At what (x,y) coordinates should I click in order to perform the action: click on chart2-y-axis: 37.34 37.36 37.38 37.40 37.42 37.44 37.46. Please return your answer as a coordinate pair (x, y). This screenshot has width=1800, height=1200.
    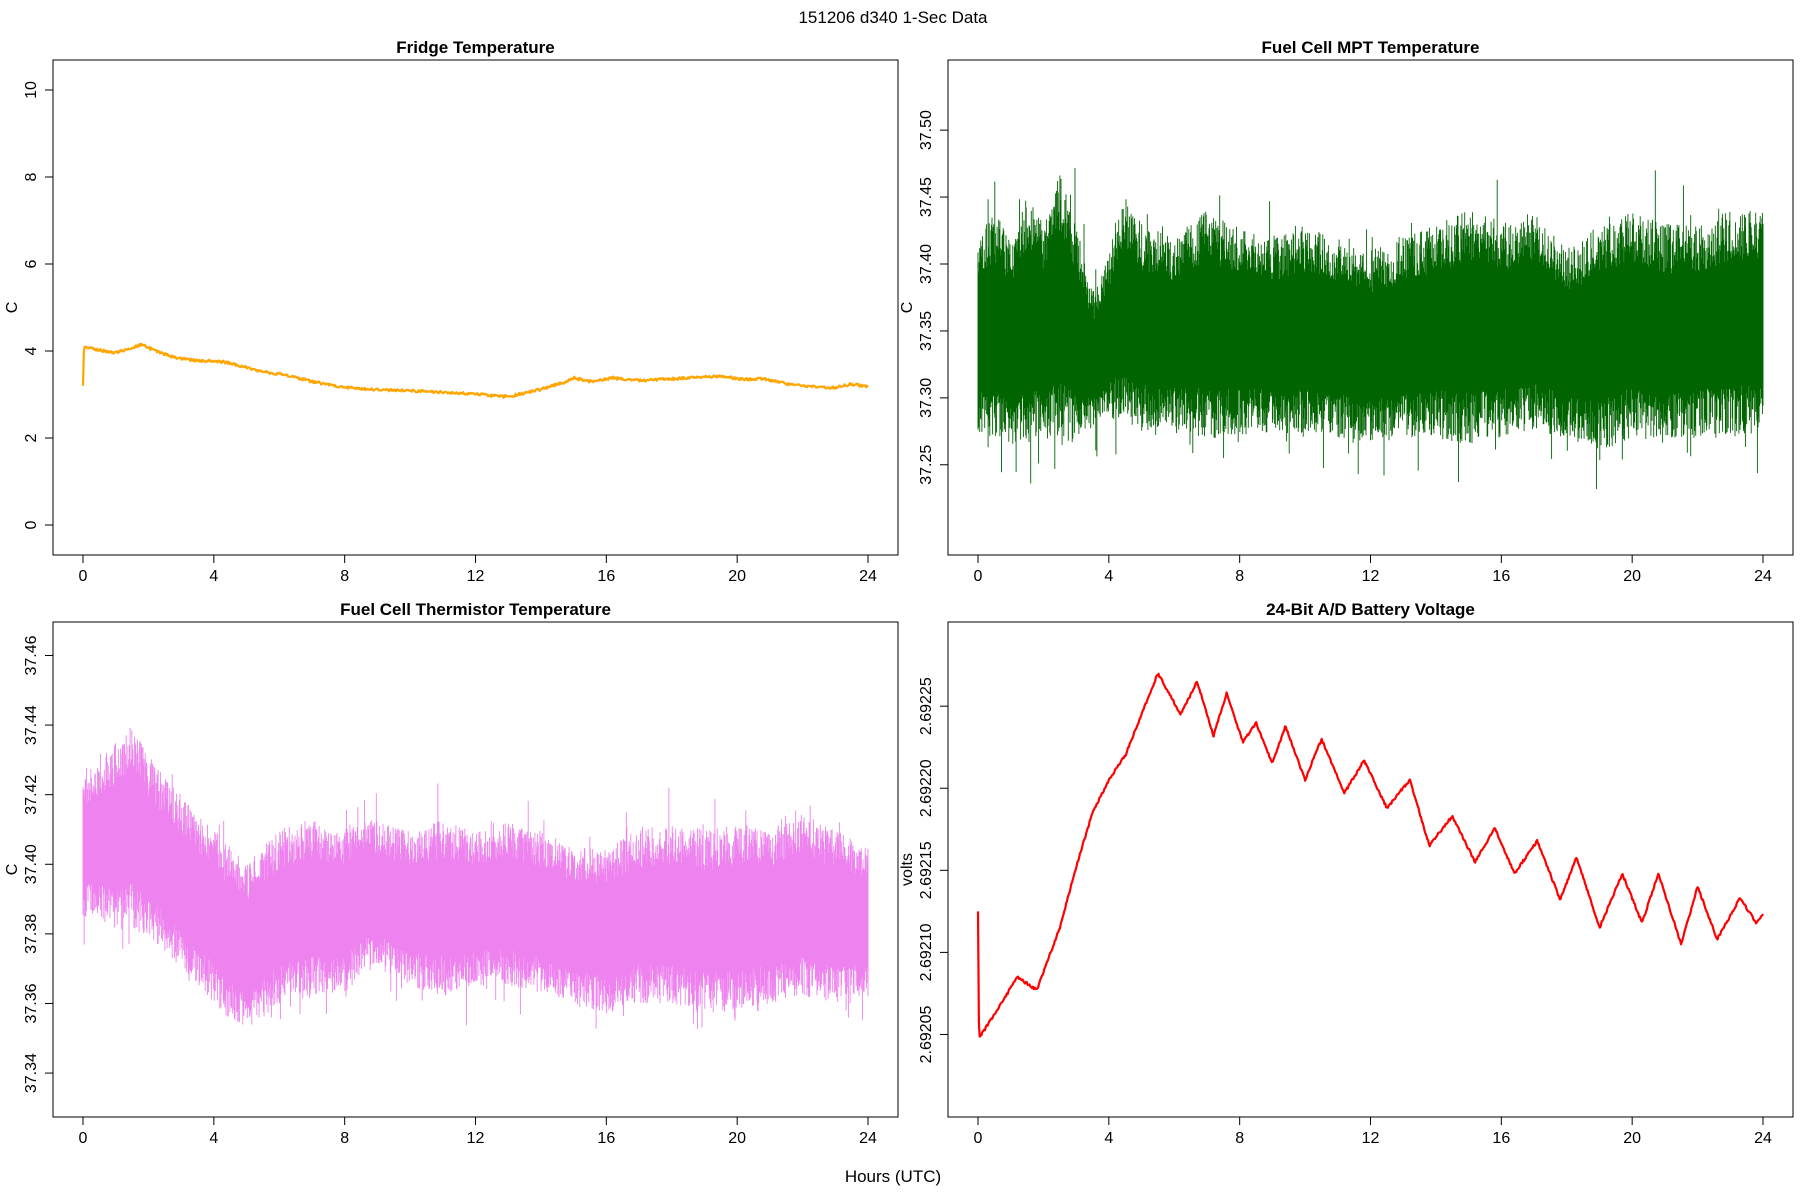
    Looking at the image, I should click on (38, 864).